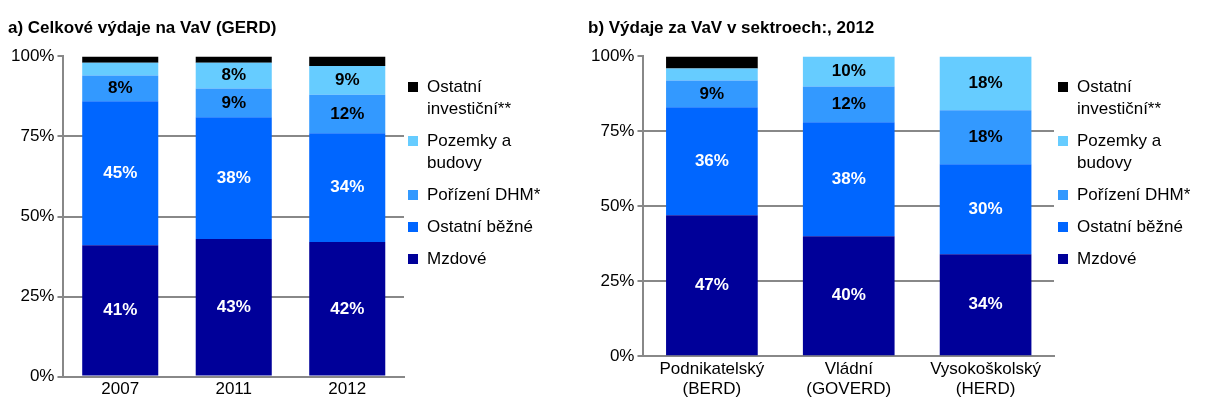 This screenshot has width=1223, height=405. Describe the element at coordinates (120, 389) in the screenshot. I see `x-tick-label: 2007` at that location.